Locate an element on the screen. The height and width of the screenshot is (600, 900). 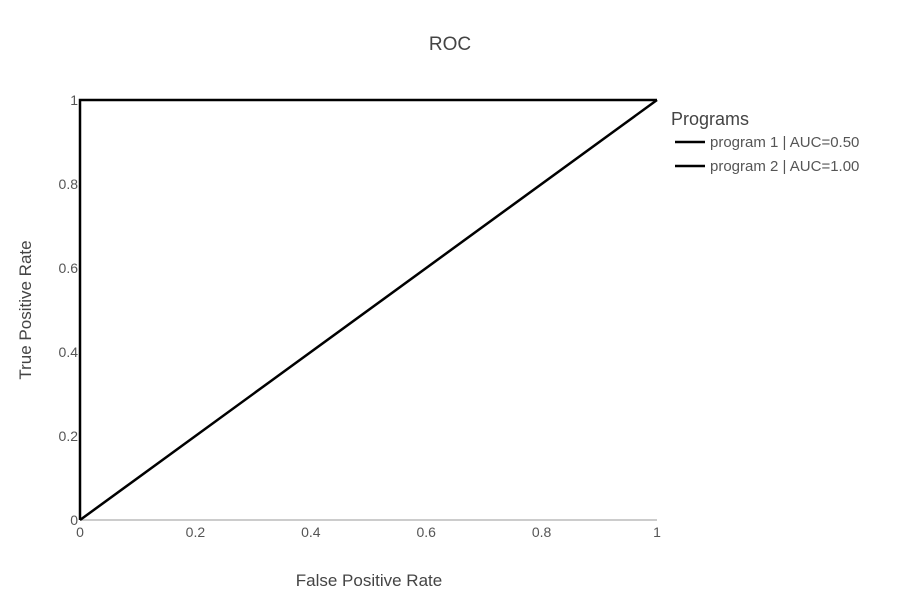
y-tick-label: 0.8 is located at coordinates (69, 184).